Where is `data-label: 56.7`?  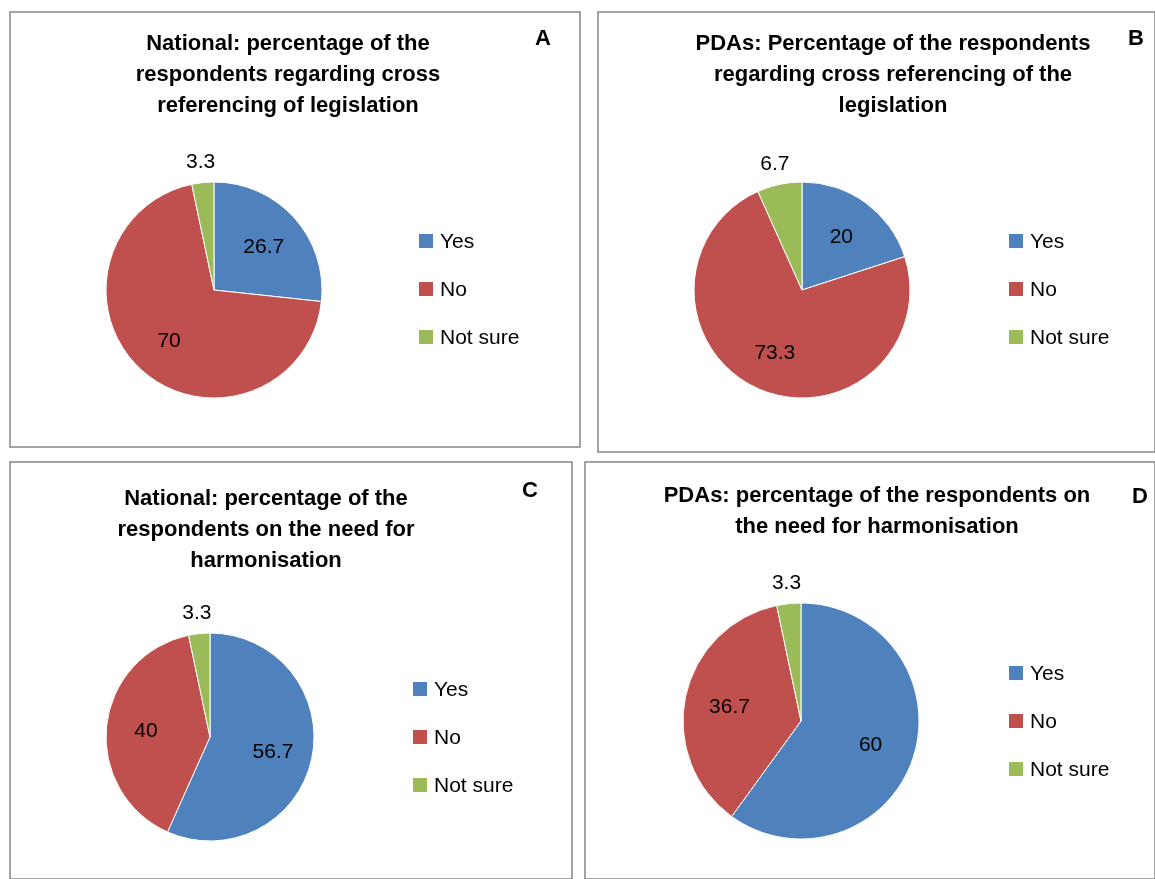 data-label: 56.7 is located at coordinates (273, 750).